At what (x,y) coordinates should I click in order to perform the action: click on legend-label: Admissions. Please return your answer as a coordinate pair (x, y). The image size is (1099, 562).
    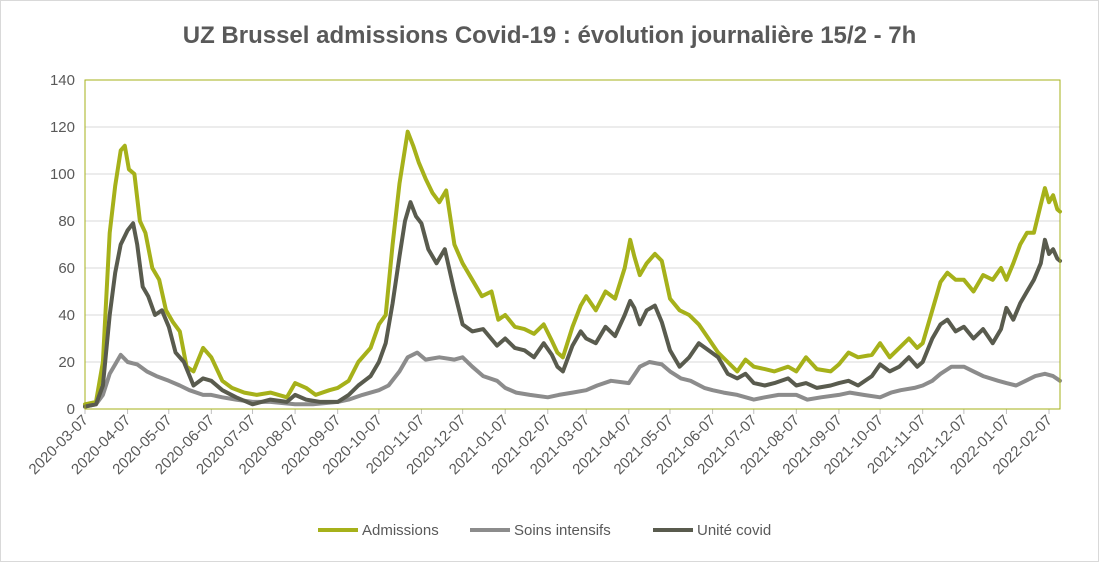
    Looking at the image, I should click on (400, 530).